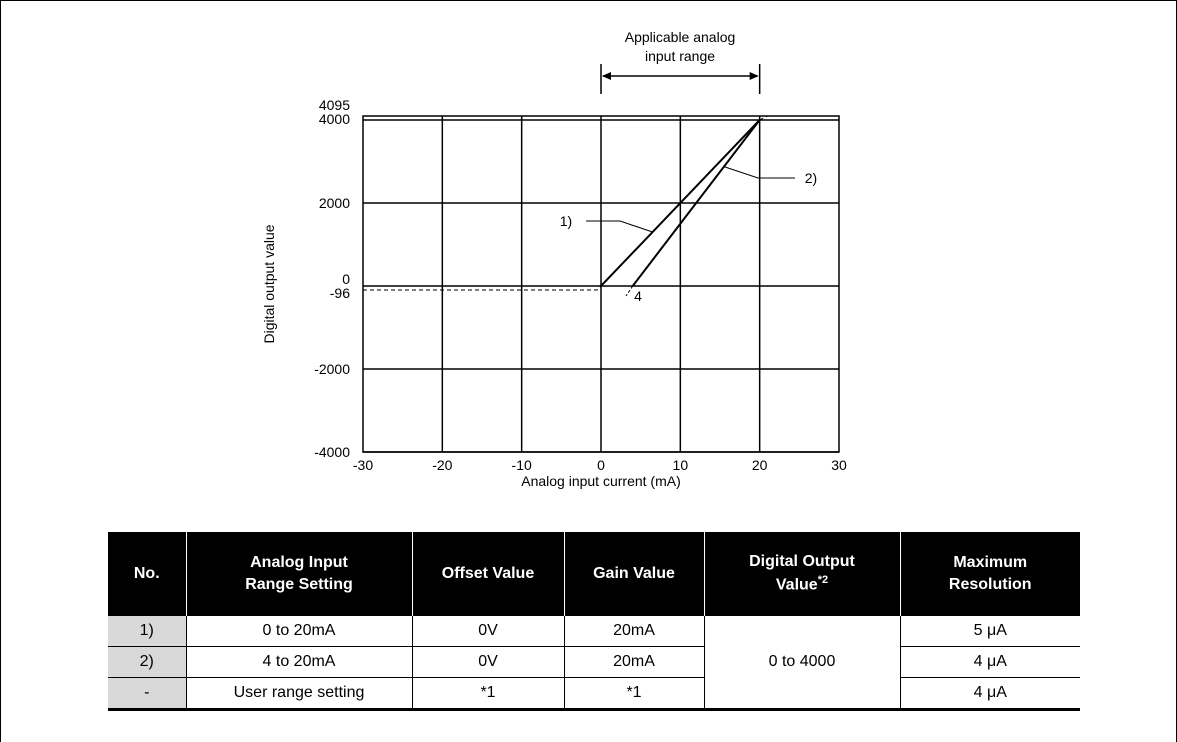  Describe the element at coordinates (680, 37) in the screenshot. I see `range-annotation-line1: Applicable analog` at that location.